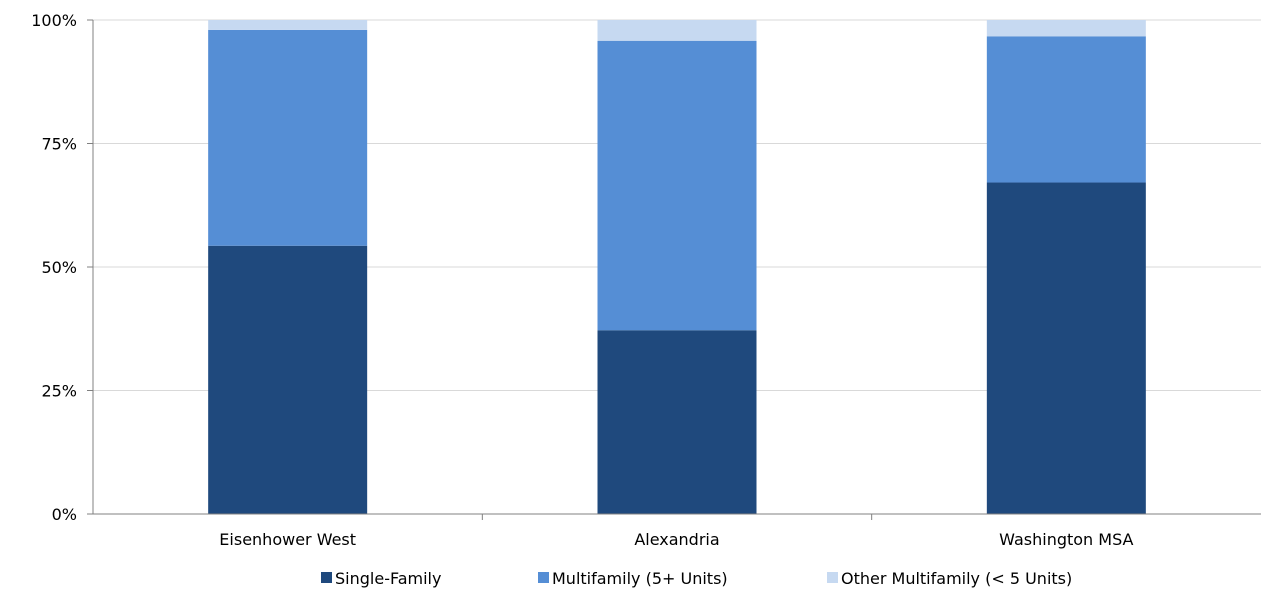 This screenshot has width=1261, height=598. What do you see at coordinates (956, 578) in the screenshot?
I see `legend-label-other-multifamily-5-units: Other Multifamily (< 5 Units)` at bounding box center [956, 578].